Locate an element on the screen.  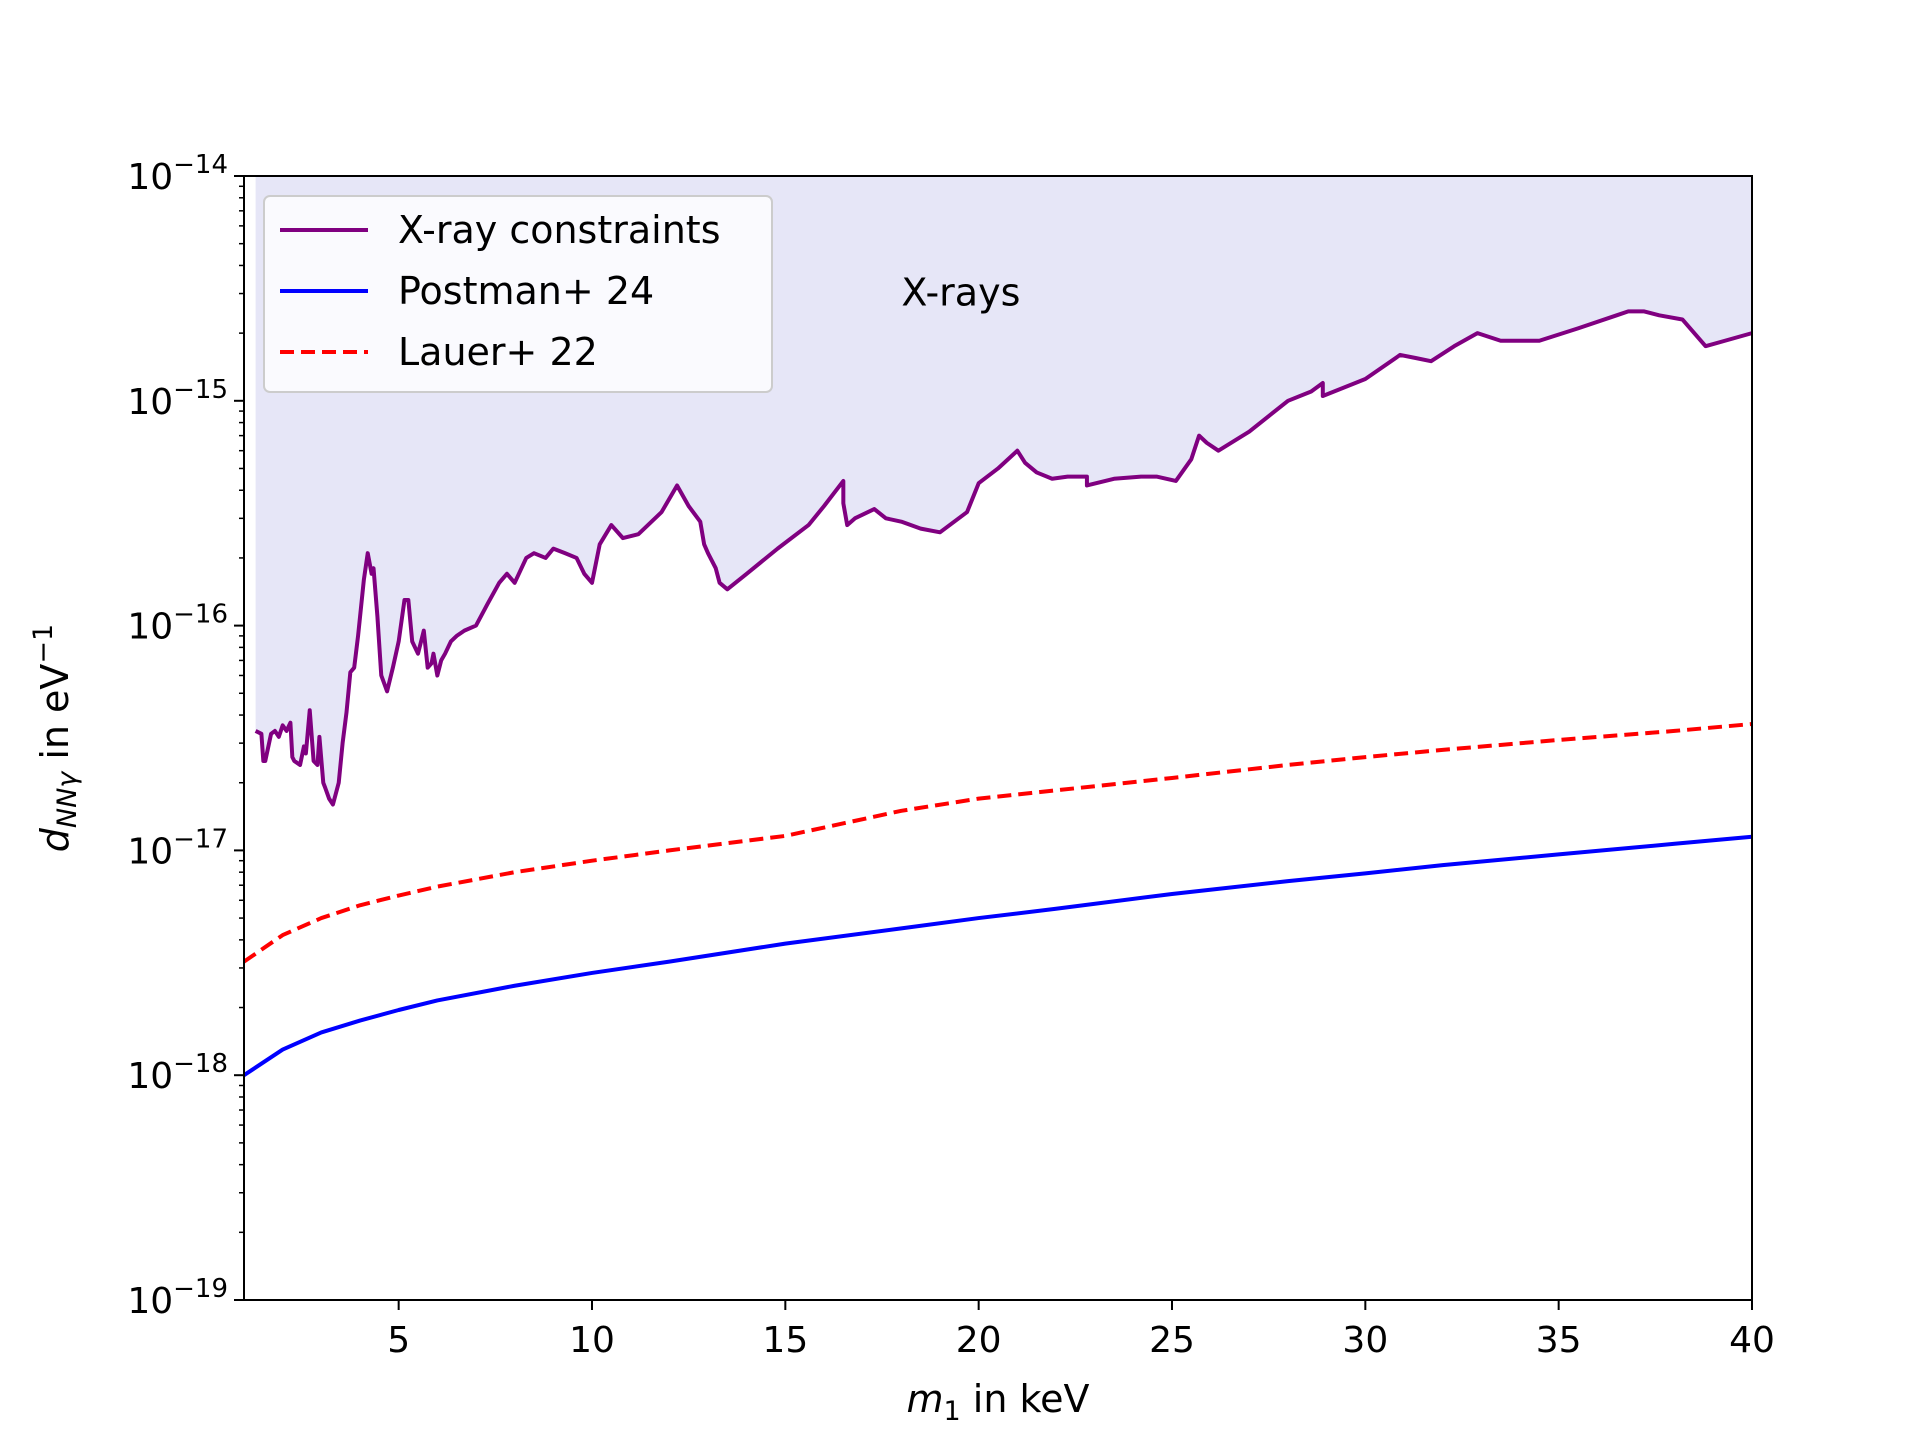
x-tick-label: 25 is located at coordinates (1172, 1340).